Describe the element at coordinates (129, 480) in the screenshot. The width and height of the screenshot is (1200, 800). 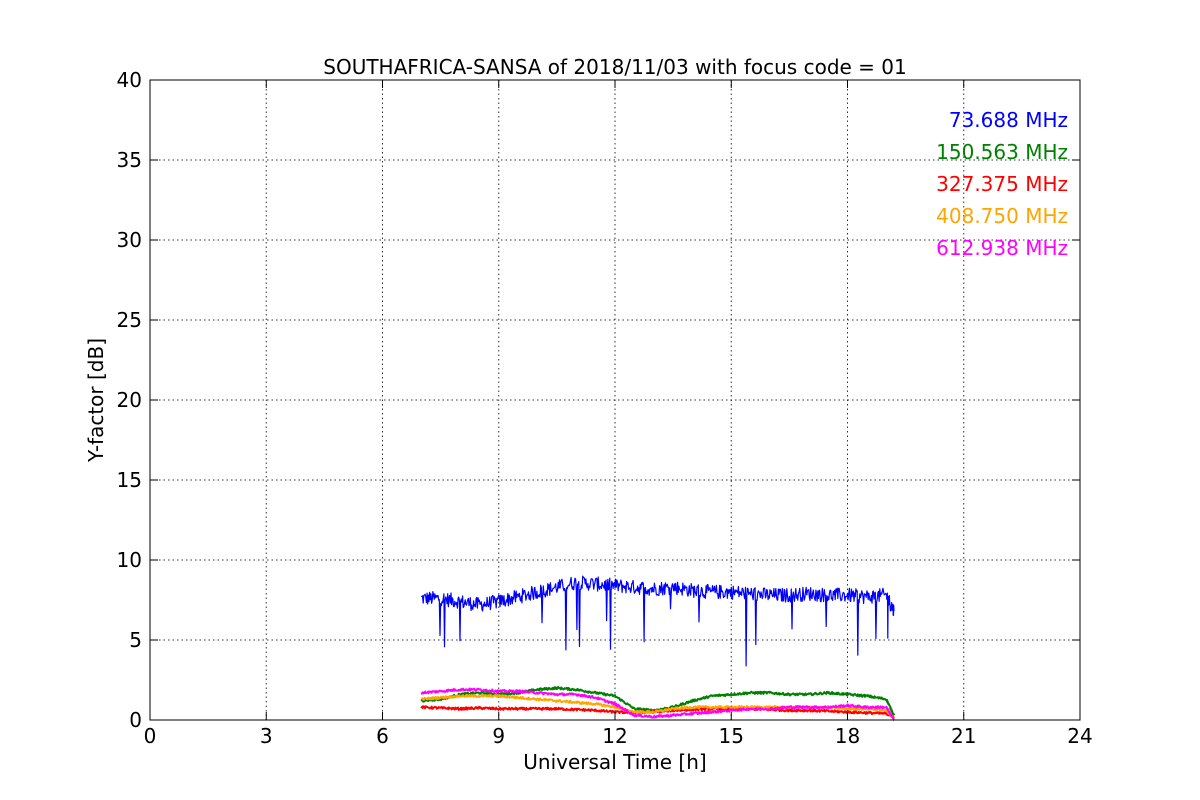
I see `y-tick-label: 15` at that location.